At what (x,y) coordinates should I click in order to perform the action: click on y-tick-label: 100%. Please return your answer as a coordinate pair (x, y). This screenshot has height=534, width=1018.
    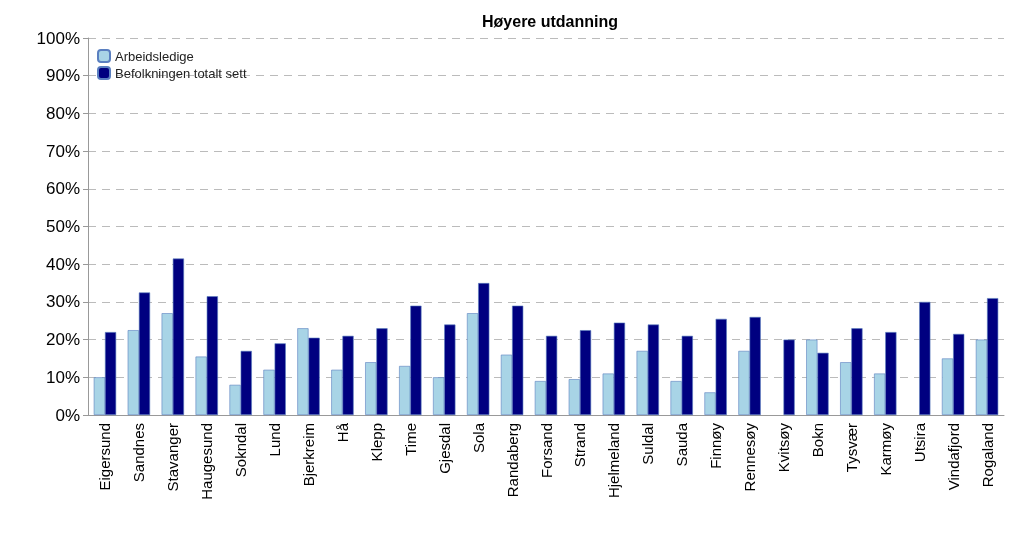
    Looking at the image, I should click on (58, 38).